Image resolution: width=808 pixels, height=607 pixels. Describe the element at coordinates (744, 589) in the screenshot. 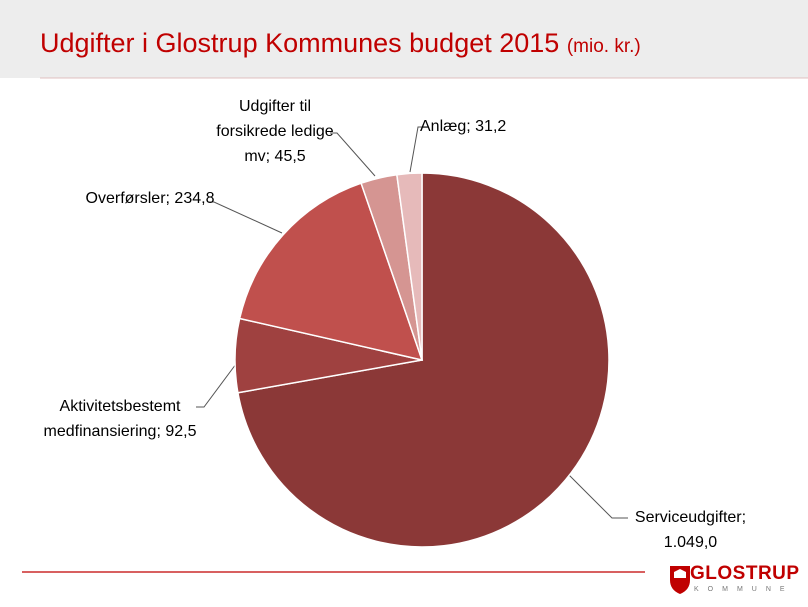

I see `logo-subtitle: KOMMUNE` at that location.